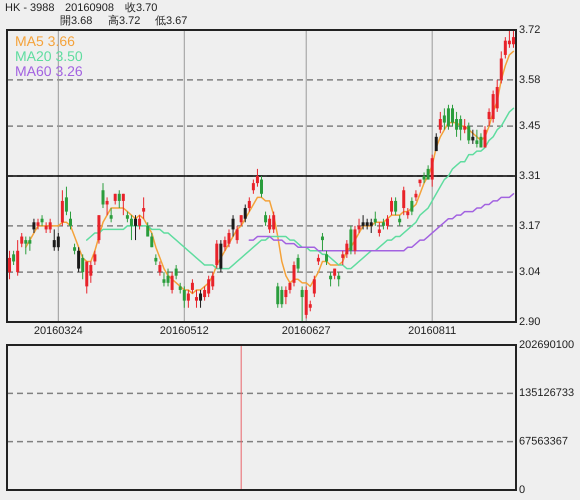 This screenshot has width=580, height=500. Describe the element at coordinates (89, 8) in the screenshot. I see `text: 20160908` at that location.